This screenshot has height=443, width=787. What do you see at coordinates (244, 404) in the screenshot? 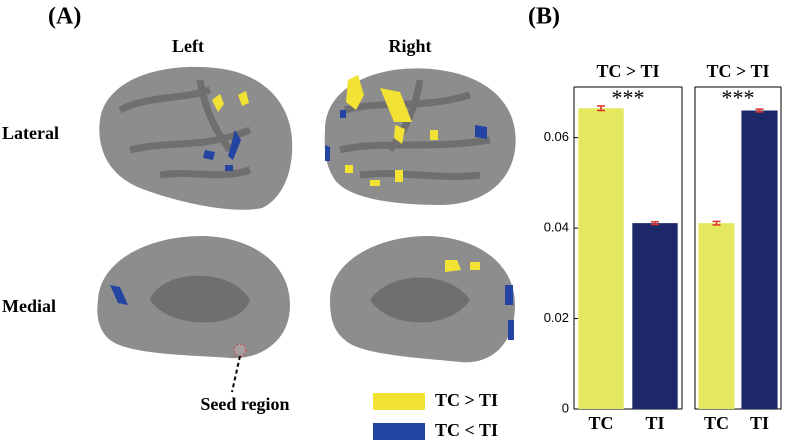
I see `seed-label: Seed region` at bounding box center [244, 404].